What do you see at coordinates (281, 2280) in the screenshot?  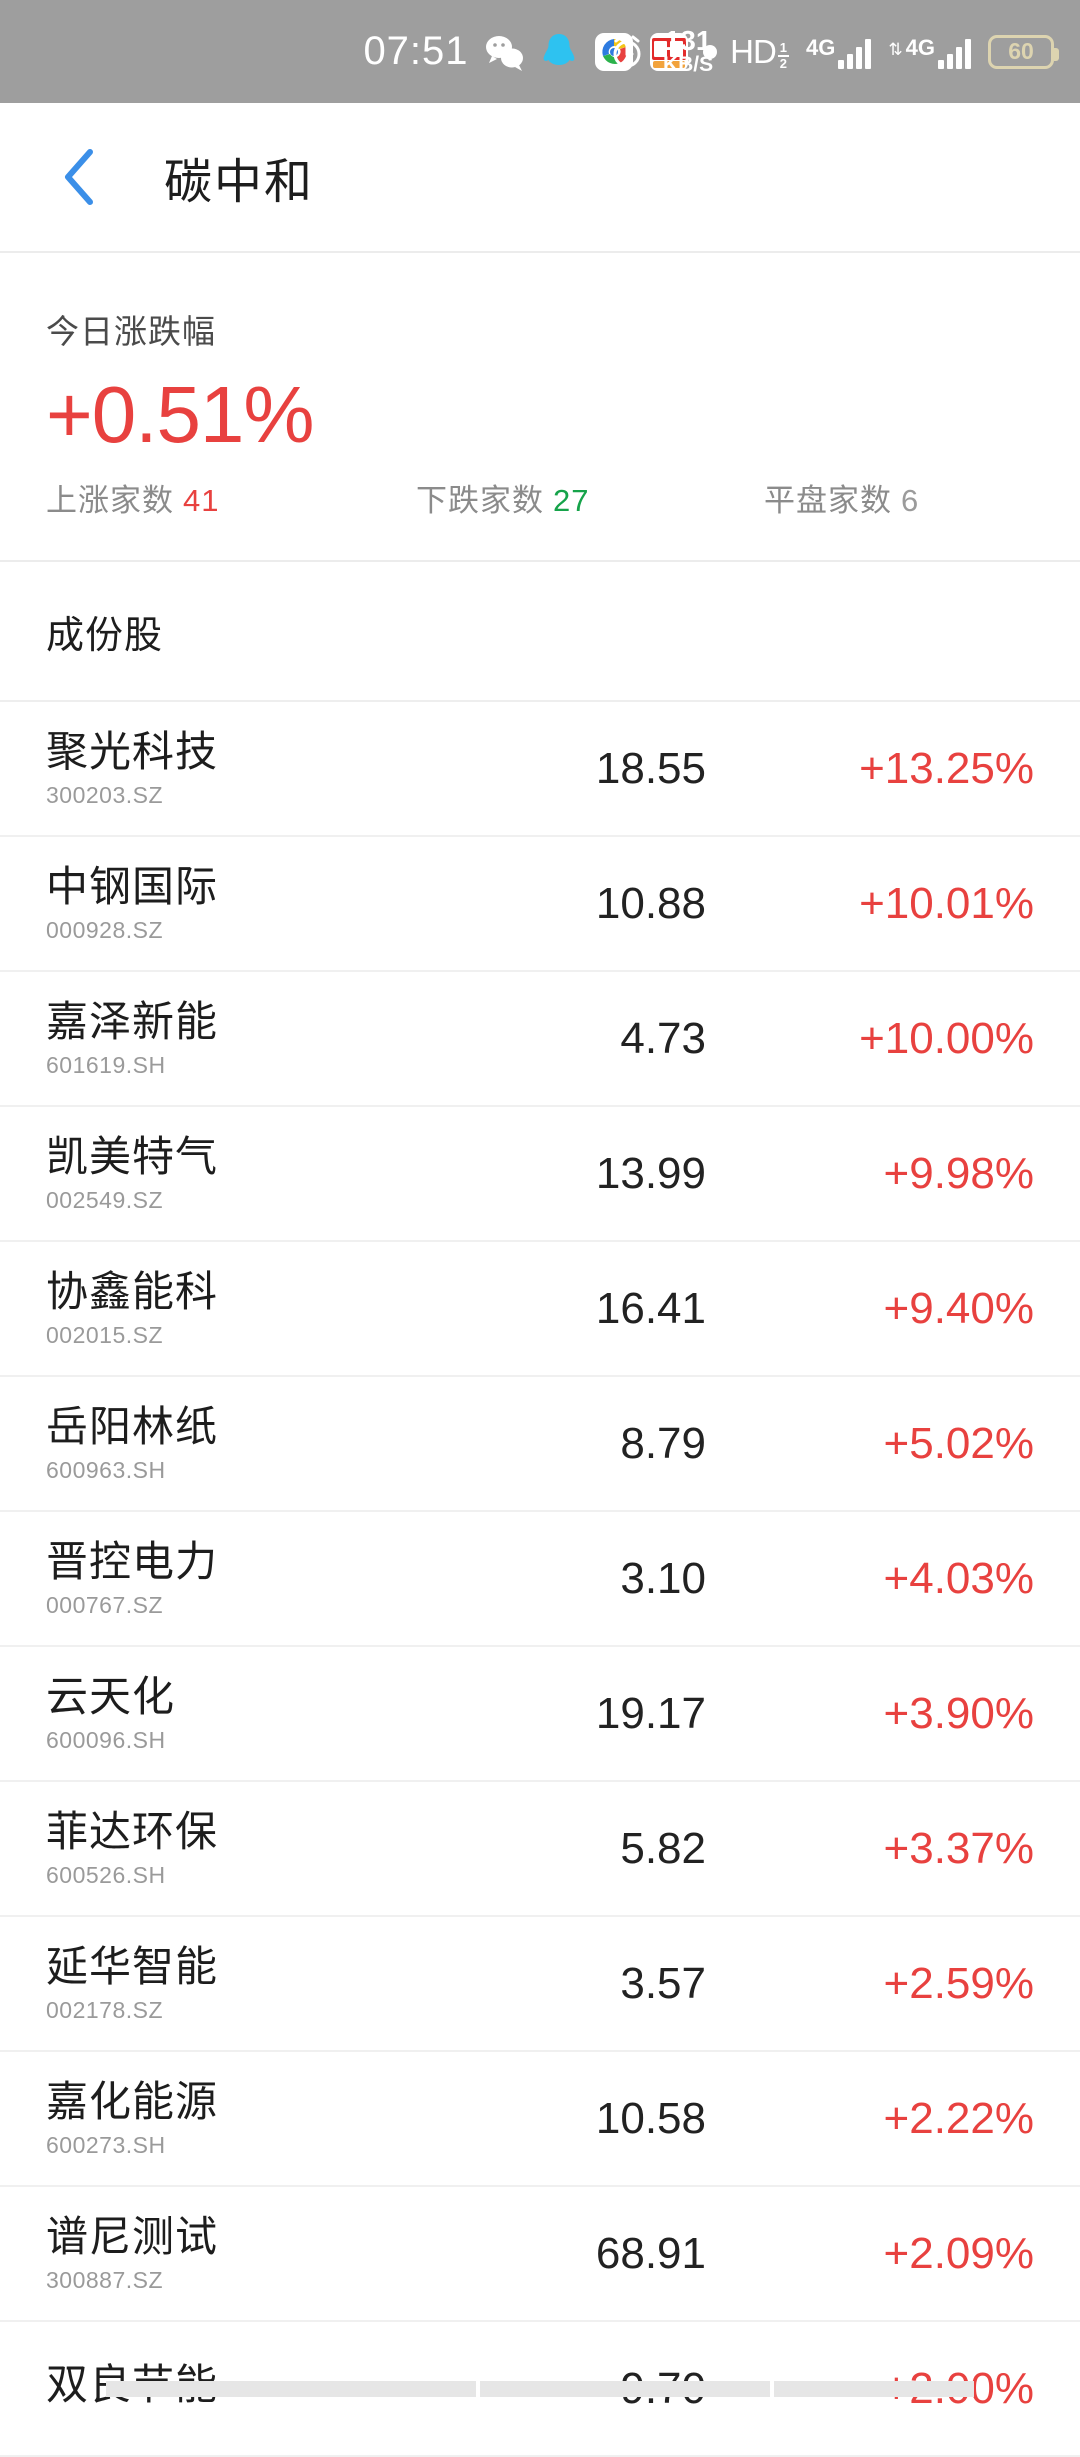 I see `stock-code: 300887.SZ` at bounding box center [281, 2280].